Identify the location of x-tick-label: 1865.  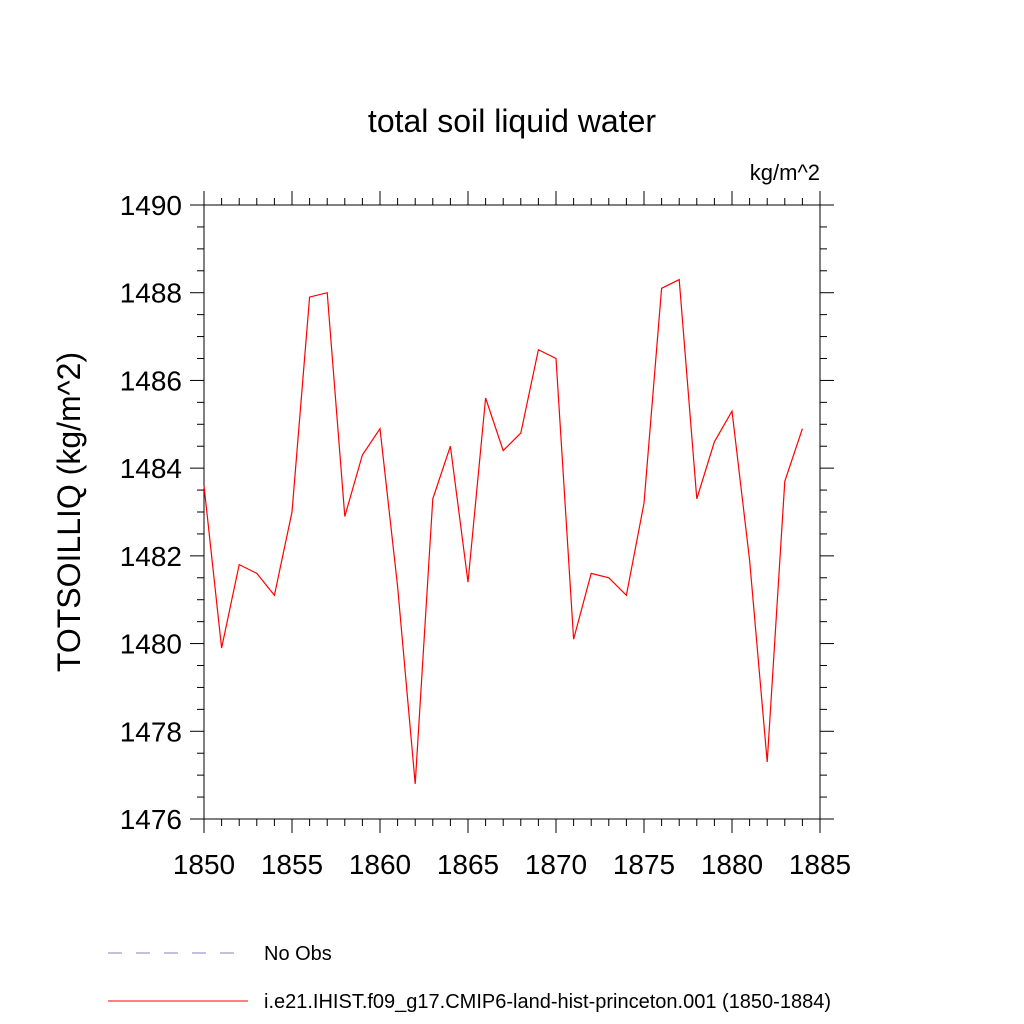
(468, 864).